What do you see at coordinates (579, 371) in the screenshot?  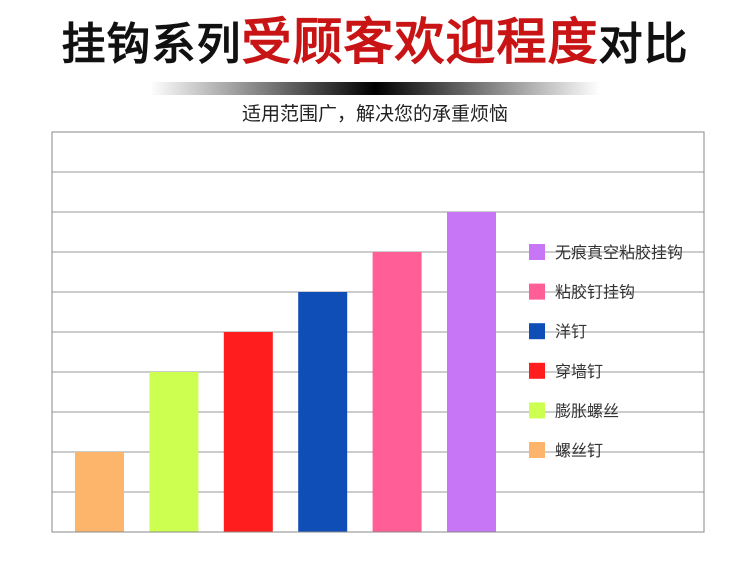 I see `legend-label-4: 穿墙钉` at bounding box center [579, 371].